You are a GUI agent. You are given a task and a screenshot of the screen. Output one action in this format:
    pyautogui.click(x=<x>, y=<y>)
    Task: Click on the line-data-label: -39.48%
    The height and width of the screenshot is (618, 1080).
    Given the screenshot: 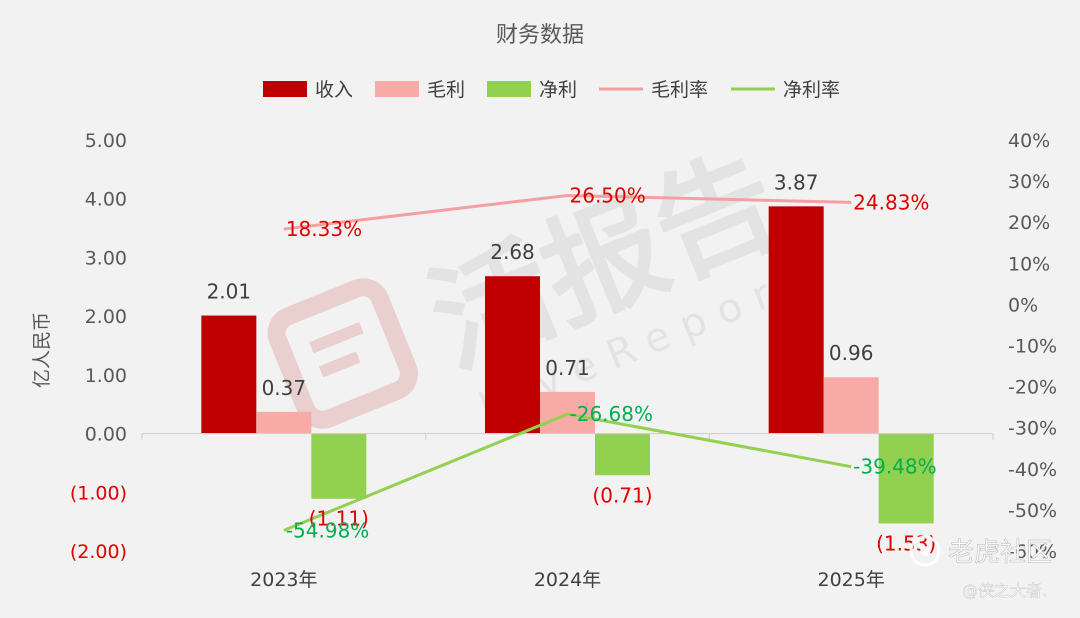 What is the action you would take?
    pyautogui.click(x=894, y=467)
    